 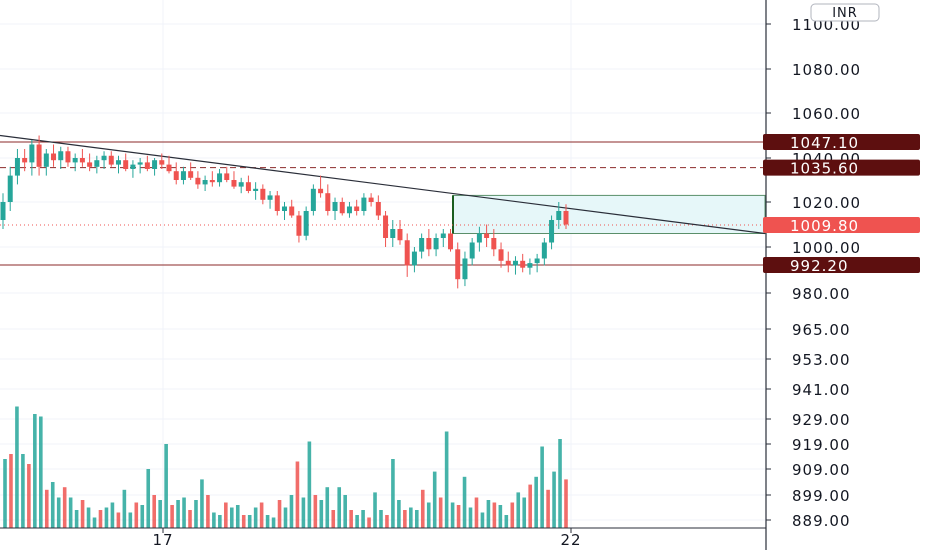 I want to click on price-tick-label: 929.00, so click(x=821, y=420).